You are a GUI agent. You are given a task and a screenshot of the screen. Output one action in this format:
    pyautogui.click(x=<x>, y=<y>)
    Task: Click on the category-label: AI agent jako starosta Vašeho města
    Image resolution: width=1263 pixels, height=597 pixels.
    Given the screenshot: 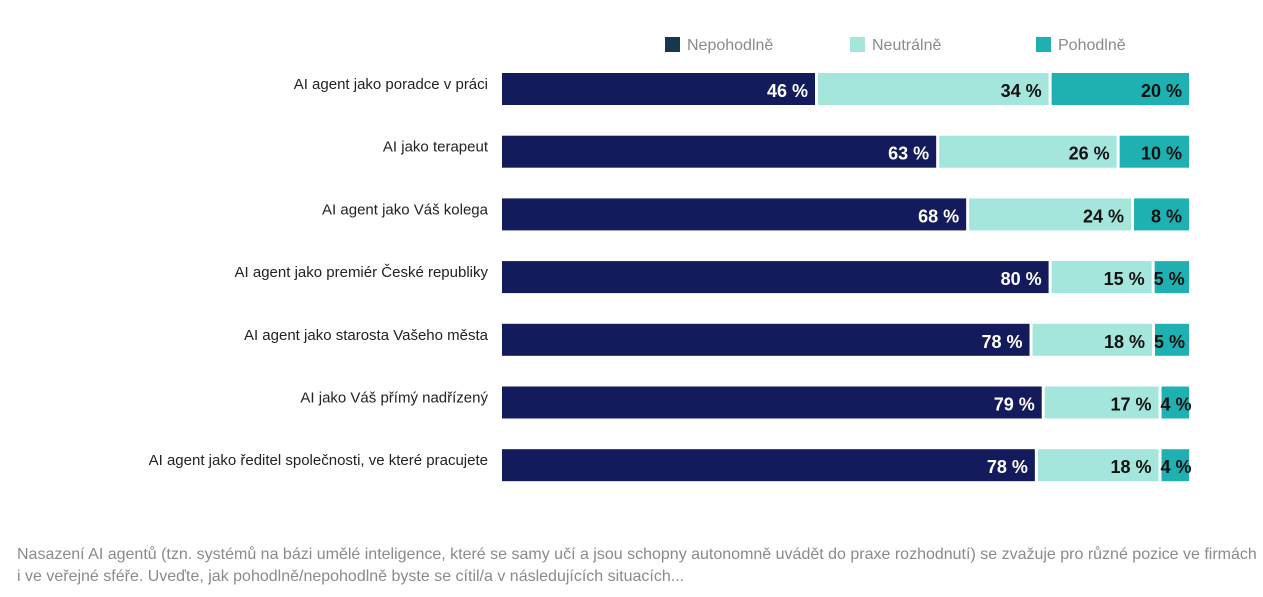 What is the action you would take?
    pyautogui.click(x=366, y=335)
    